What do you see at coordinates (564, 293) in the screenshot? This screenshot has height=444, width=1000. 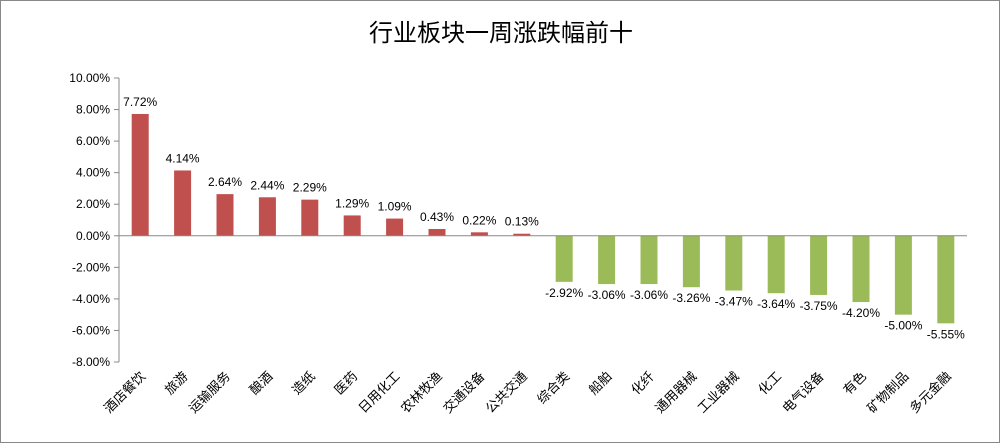 I see `data-label: -2.92%` at bounding box center [564, 293].